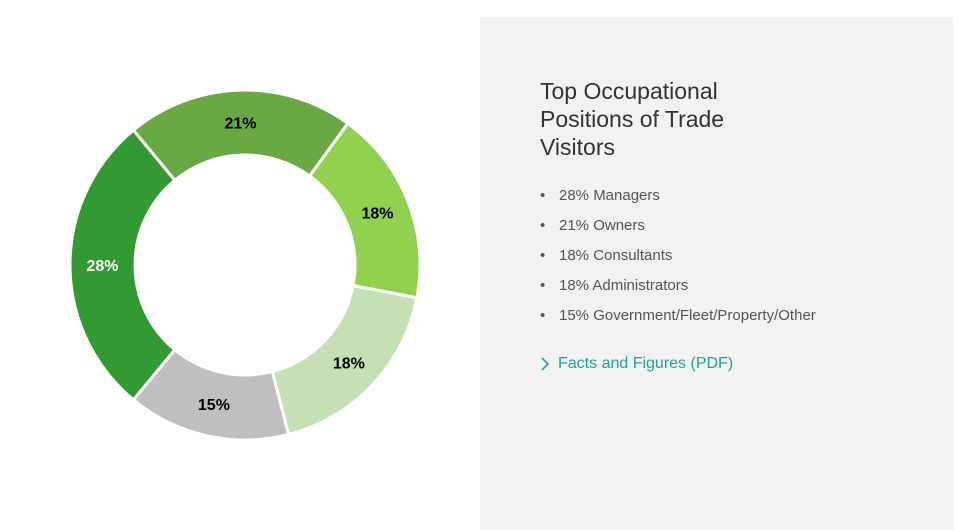  Describe the element at coordinates (211, 394) in the screenshot. I see `donut-slice-government-fleet-property-other` at that location.